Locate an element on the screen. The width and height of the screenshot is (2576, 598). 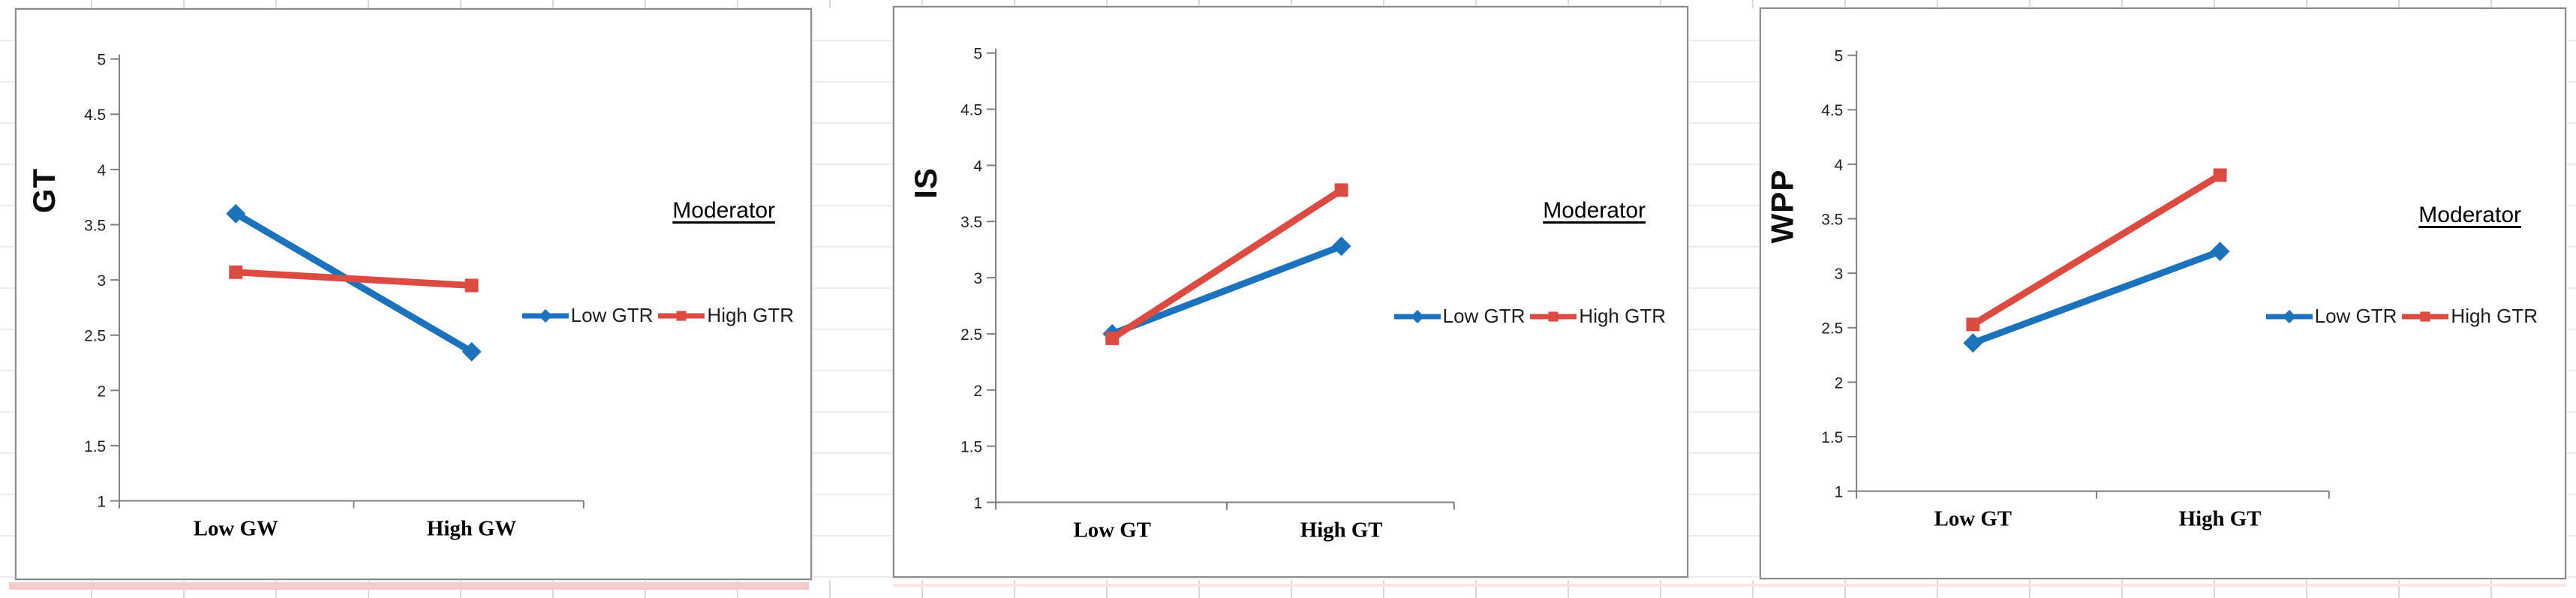
x-category-label: High GW is located at coordinates (472, 528).